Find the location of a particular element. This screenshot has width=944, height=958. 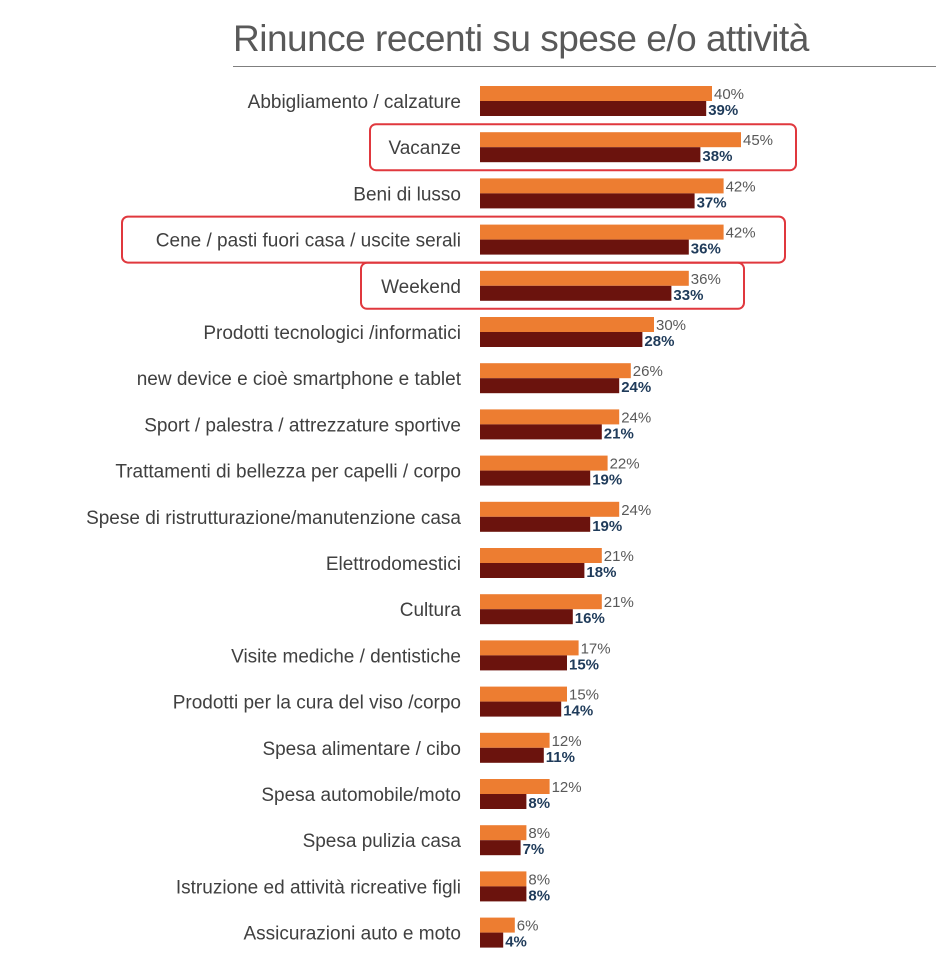

category-label: Beni di lusso is located at coordinates (407, 194).